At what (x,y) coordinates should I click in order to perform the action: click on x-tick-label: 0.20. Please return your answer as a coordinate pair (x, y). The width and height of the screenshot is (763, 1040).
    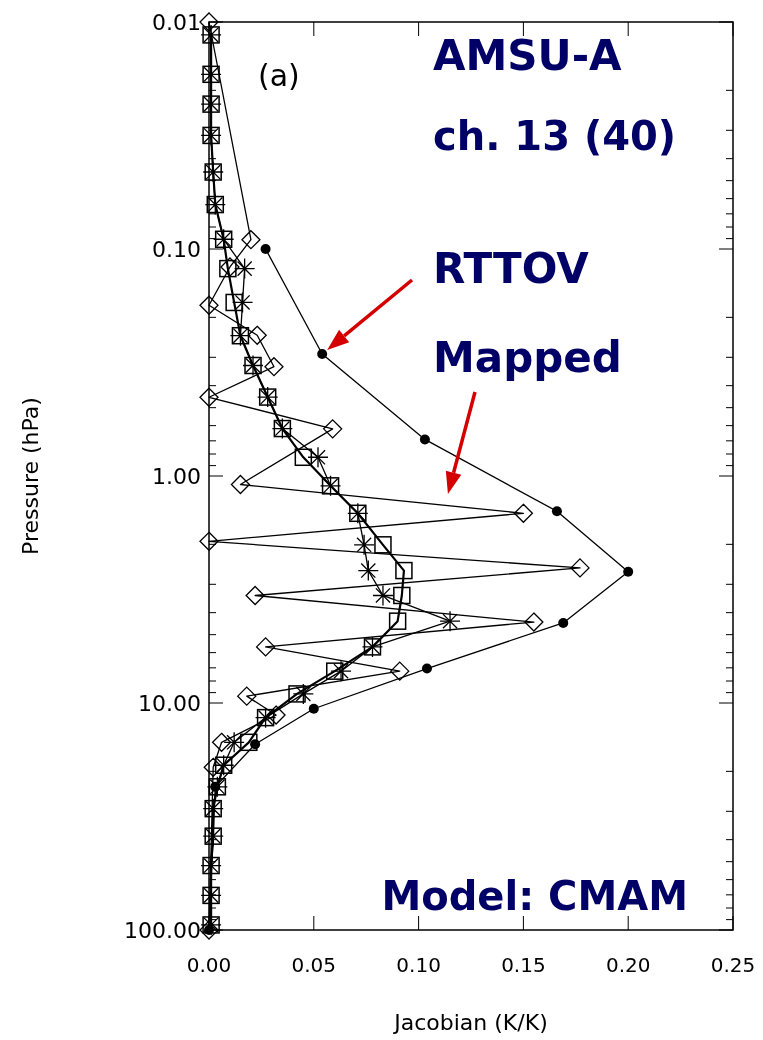
    Looking at the image, I should click on (628, 965).